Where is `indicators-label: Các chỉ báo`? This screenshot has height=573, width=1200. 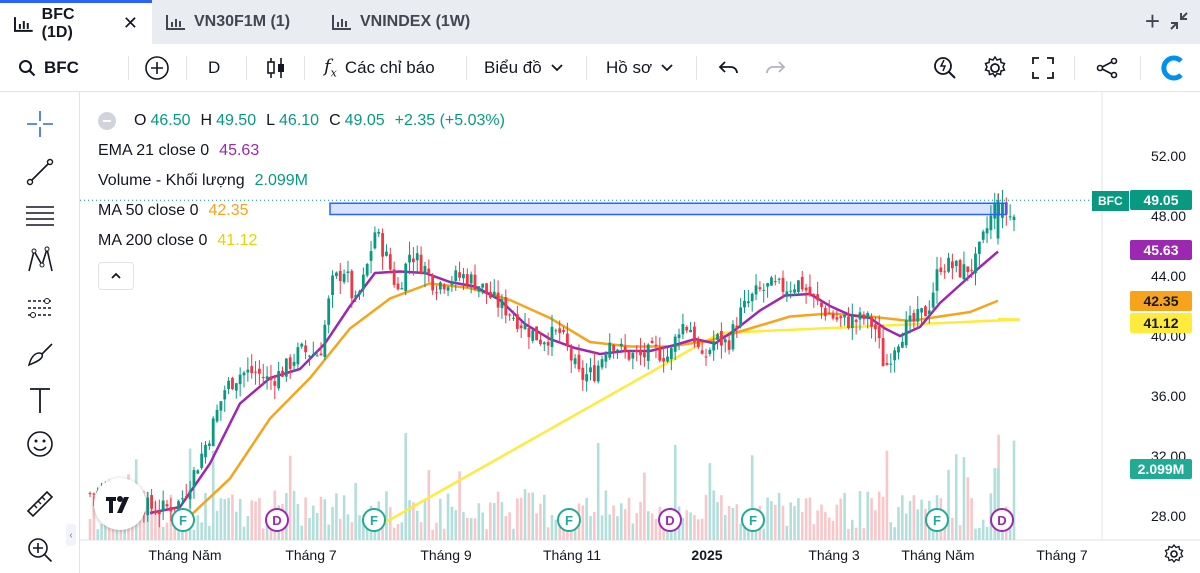 indicators-label: Các chỉ báo is located at coordinates (389, 67).